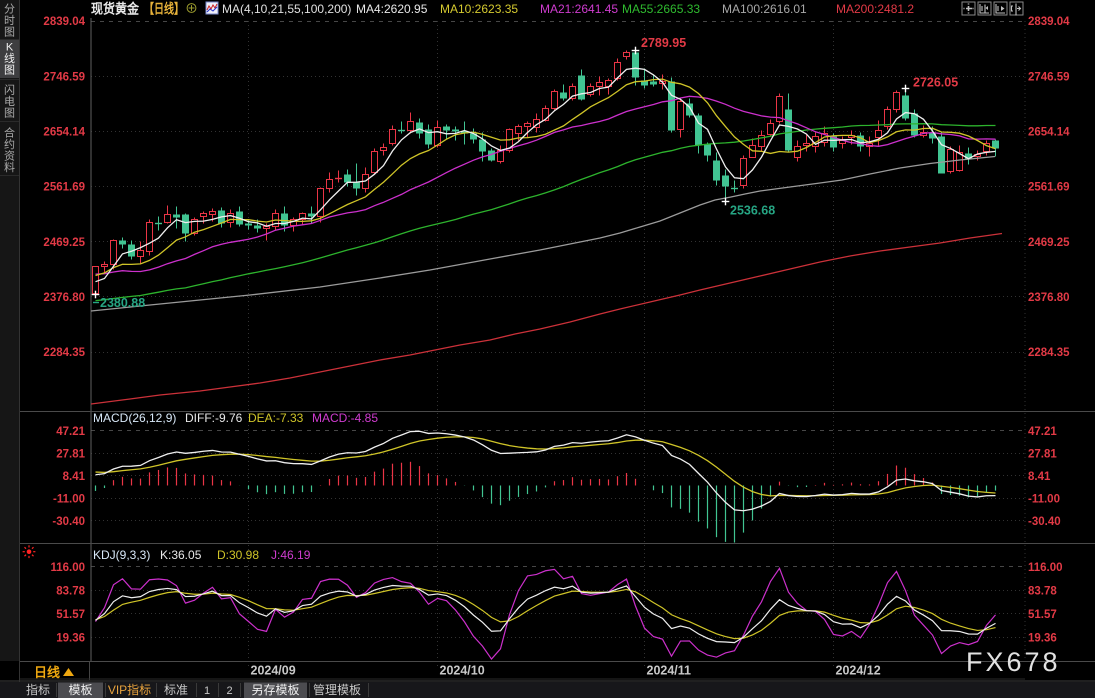 The image size is (1095, 698). What do you see at coordinates (9, 58) in the screenshot?
I see `svg-text: 线` at bounding box center [9, 58].